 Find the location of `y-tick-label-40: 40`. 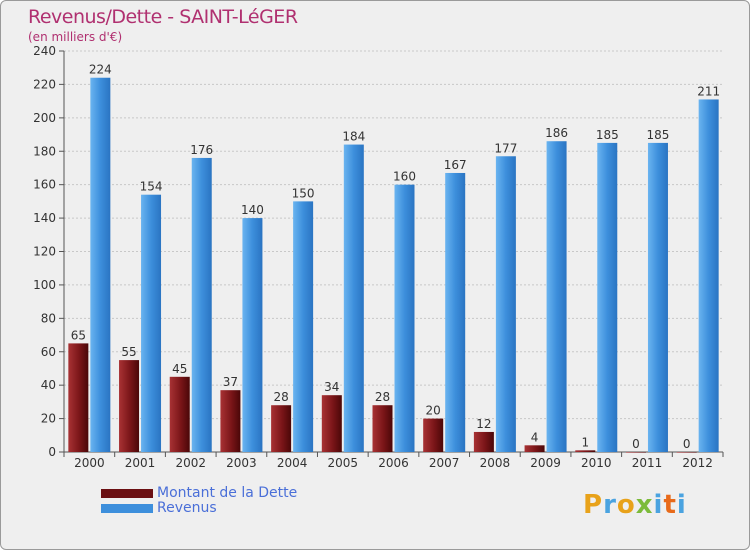

y-tick-label-40: 40 is located at coordinates (48, 385).